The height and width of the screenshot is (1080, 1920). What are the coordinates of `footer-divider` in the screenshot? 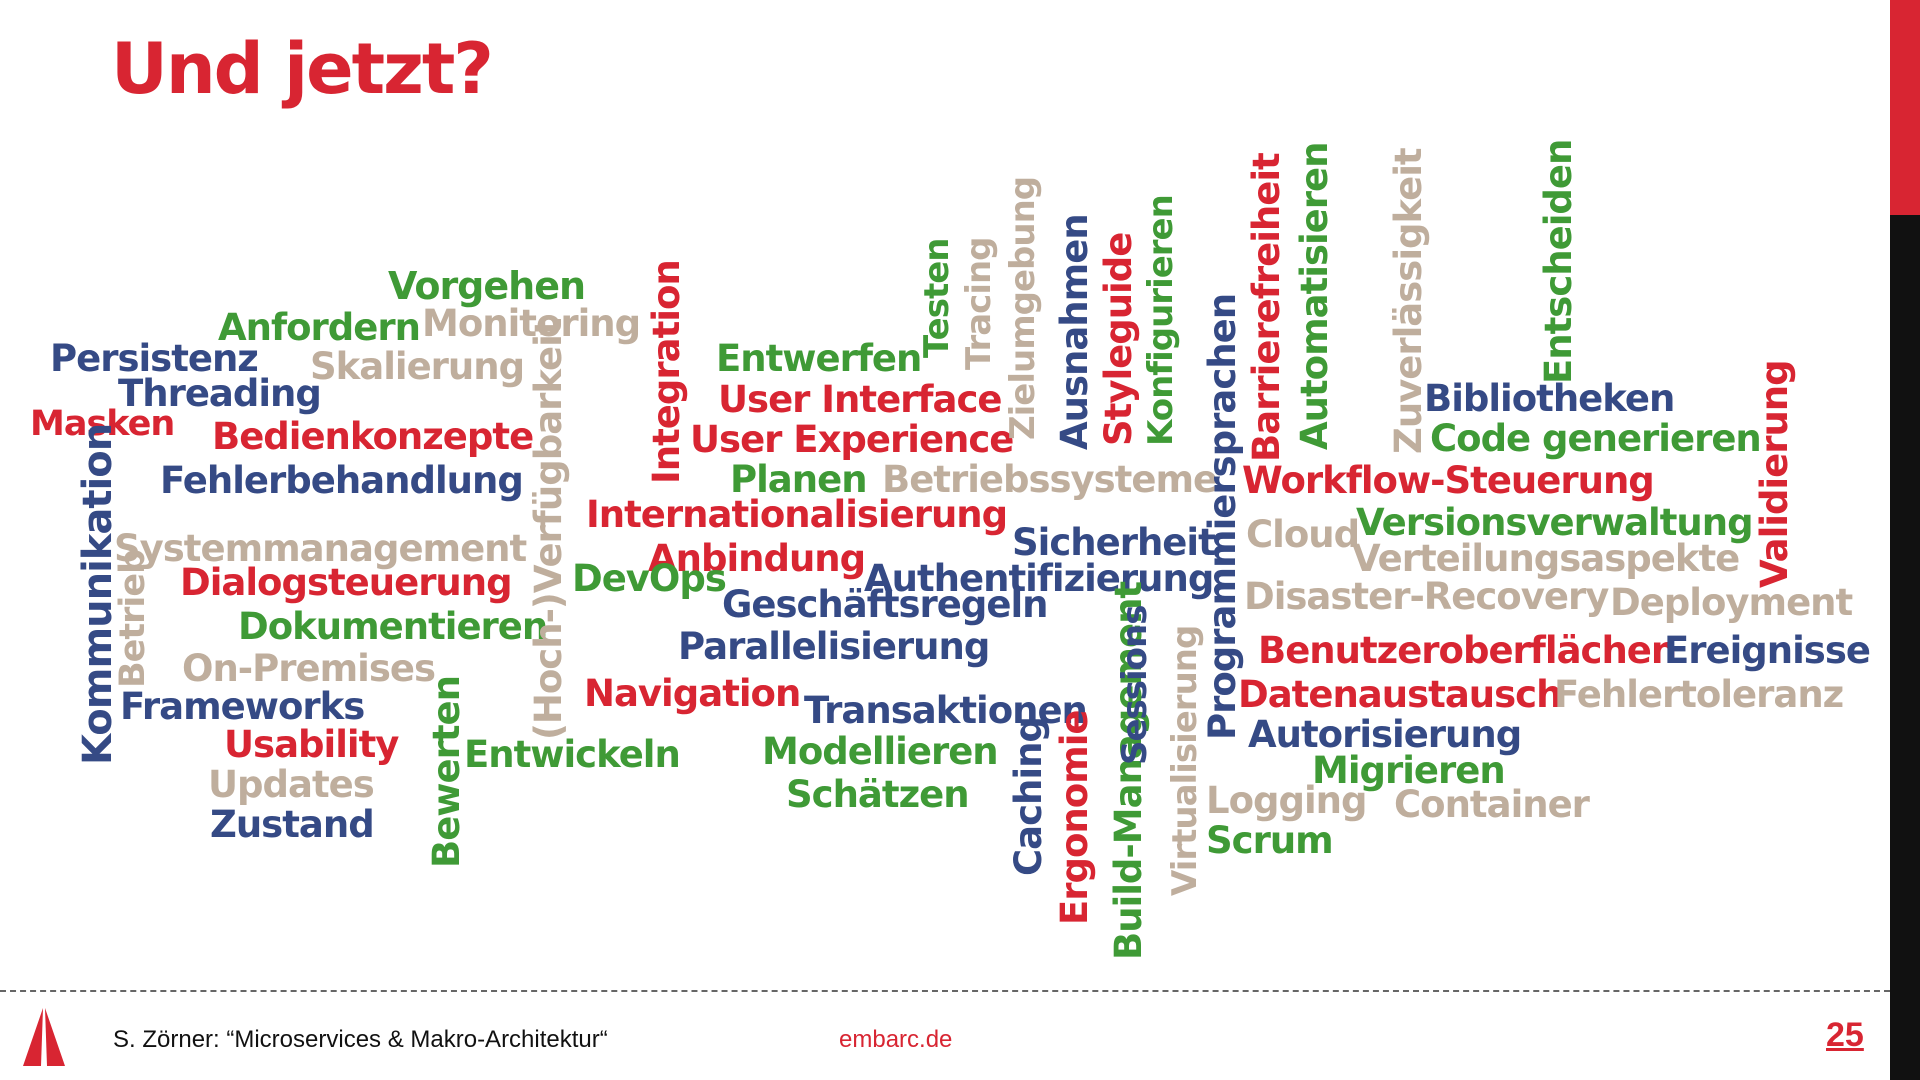 It's located at (945, 991).